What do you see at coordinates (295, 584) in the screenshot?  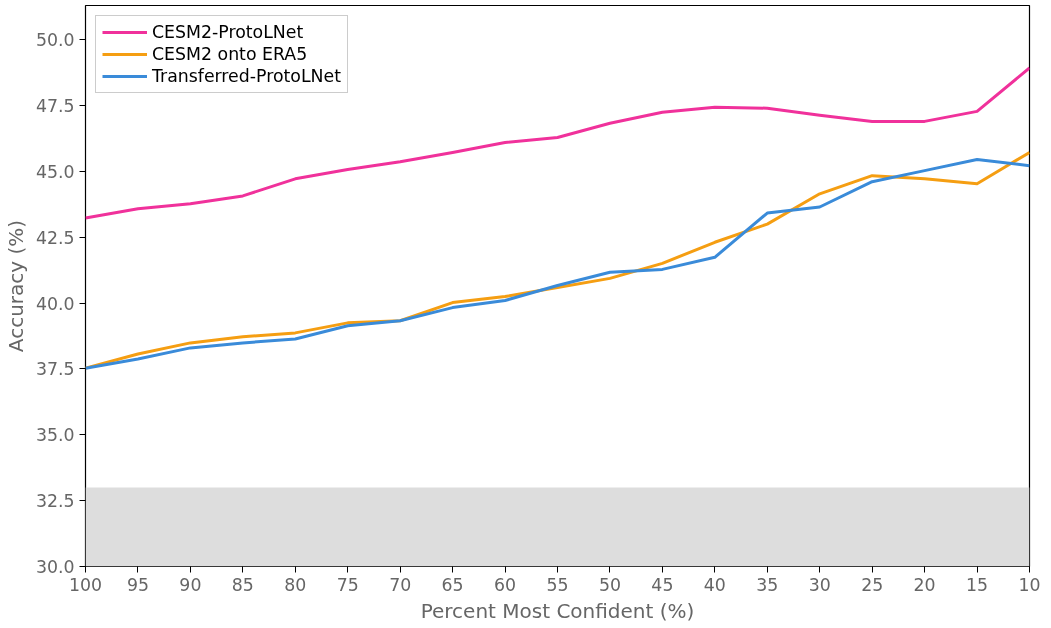 I see `x-tick-label: 80` at bounding box center [295, 584].